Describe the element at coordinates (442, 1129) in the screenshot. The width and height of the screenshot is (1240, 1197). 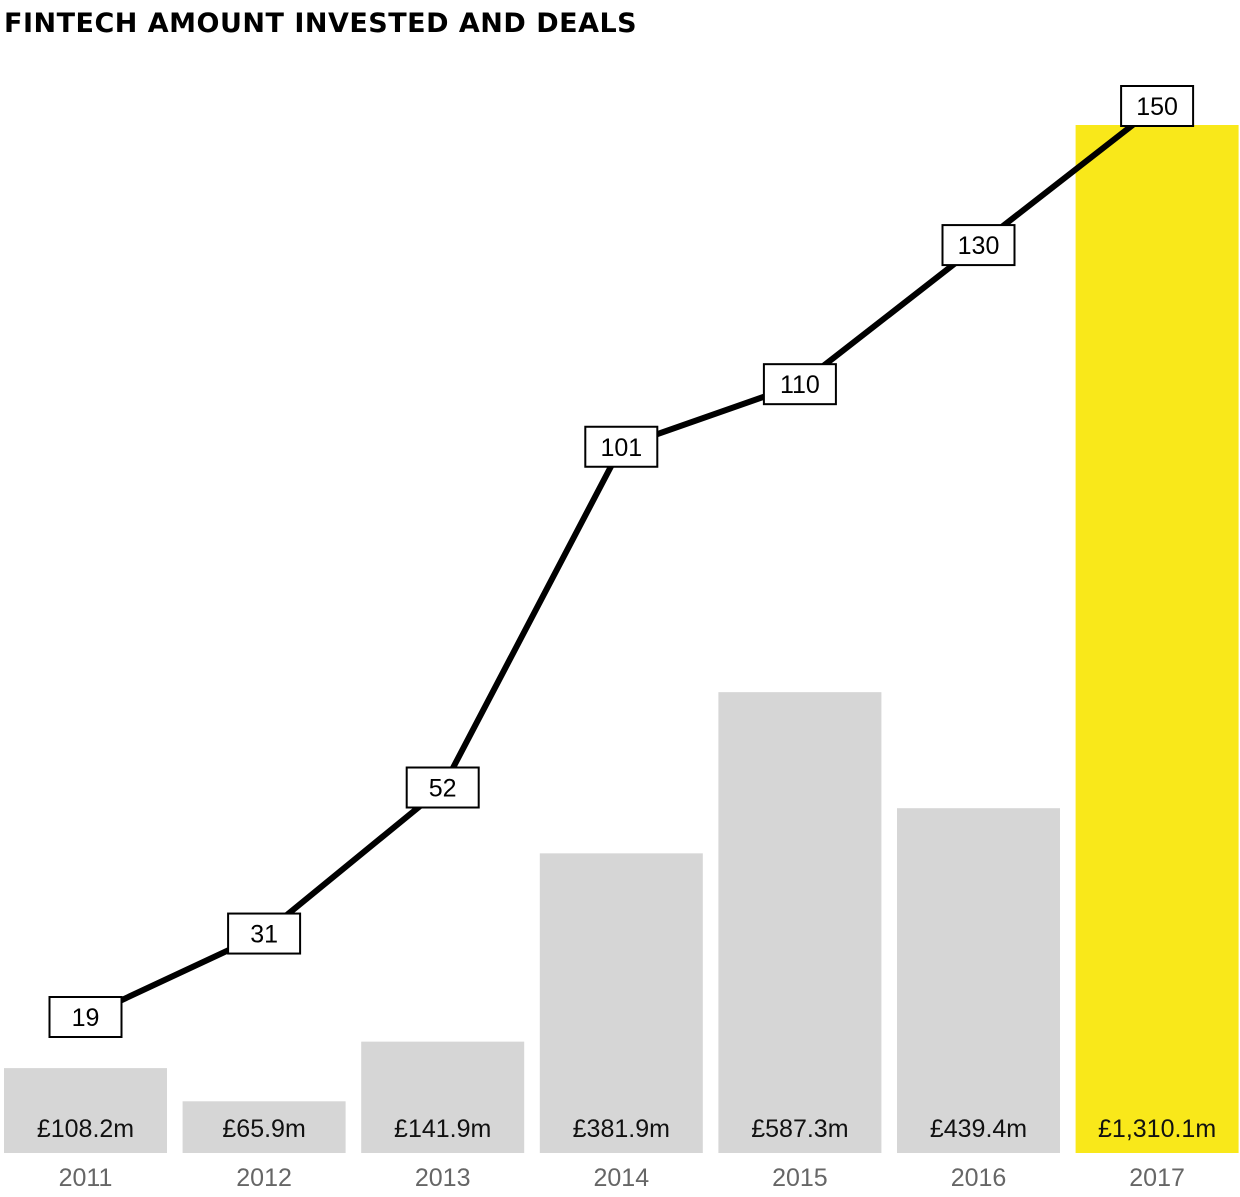
I see `bar-value-label-2013: £141.9m` at that location.